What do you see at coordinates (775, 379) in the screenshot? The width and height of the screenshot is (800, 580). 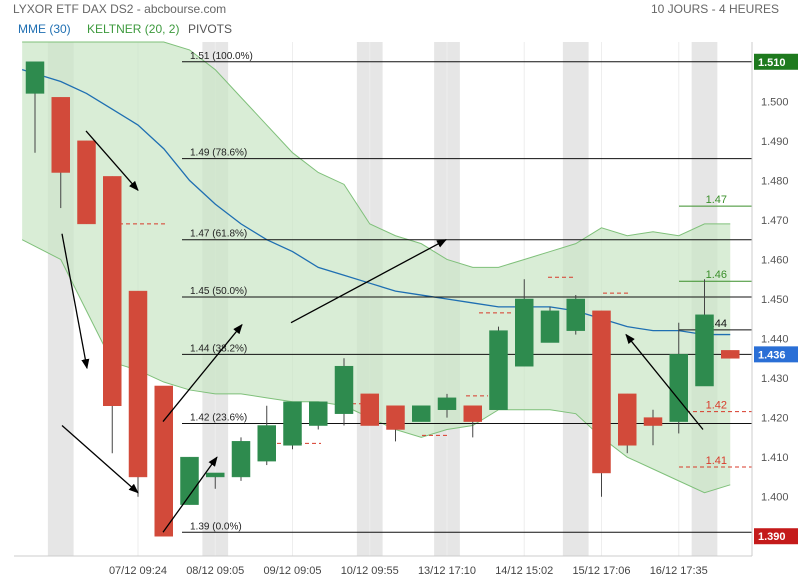 I see `y-tick-label: 1.430` at bounding box center [775, 379].